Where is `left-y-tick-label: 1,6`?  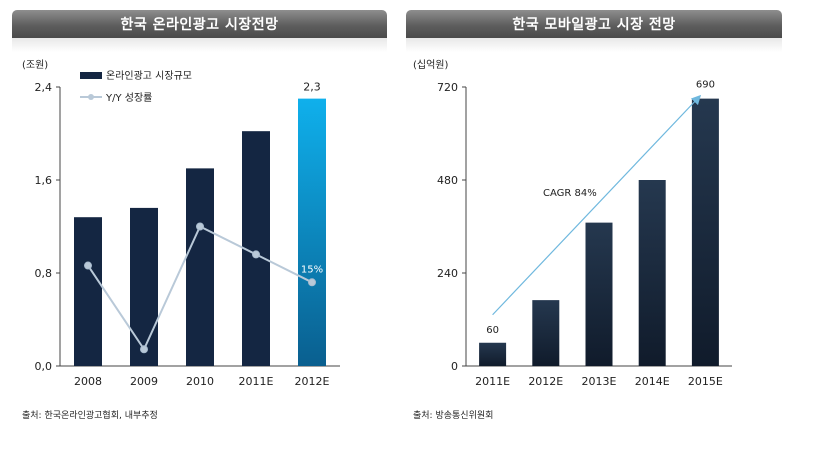 left-y-tick-label: 1,6 is located at coordinates (44, 180).